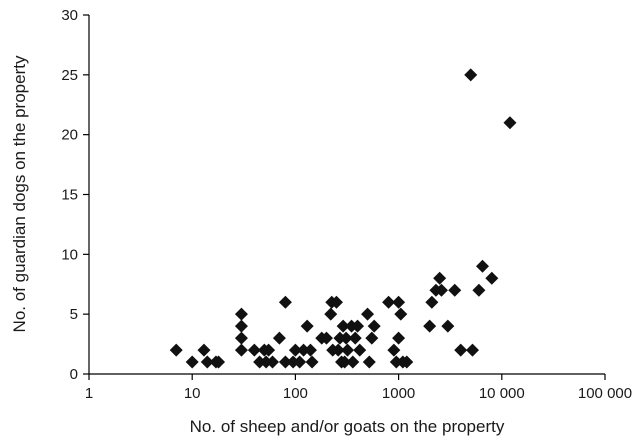 The height and width of the screenshot is (442, 644). Describe the element at coordinates (69, 254) in the screenshot. I see `y-tick-label: 10` at that location.